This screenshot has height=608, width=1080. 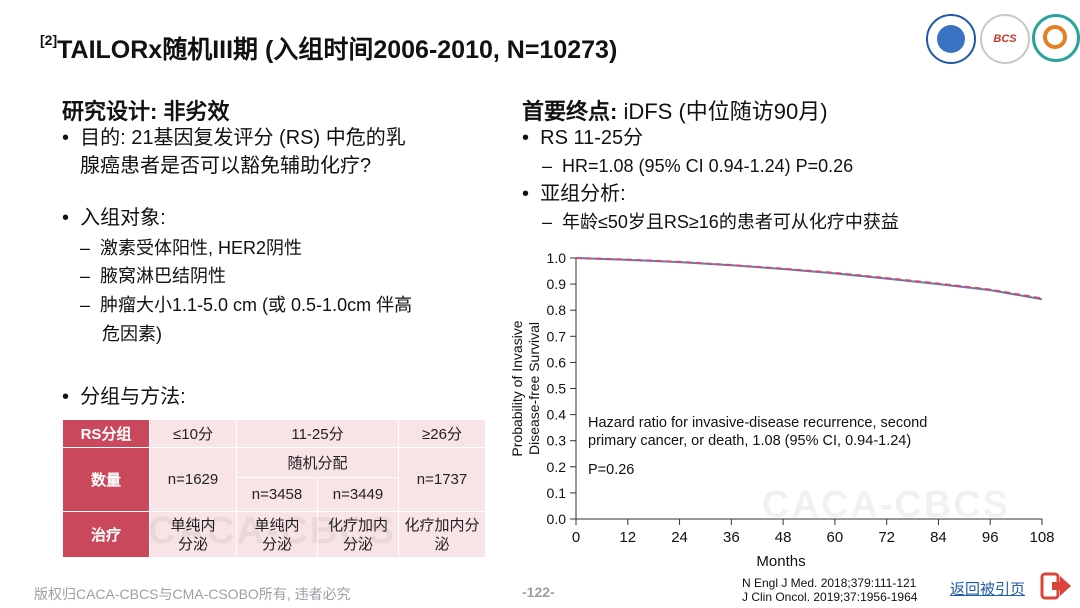 What do you see at coordinates (201, 248) in the screenshot?
I see `population-item-1-text: 激素受体阳性, HER2阴性` at bounding box center [201, 248].